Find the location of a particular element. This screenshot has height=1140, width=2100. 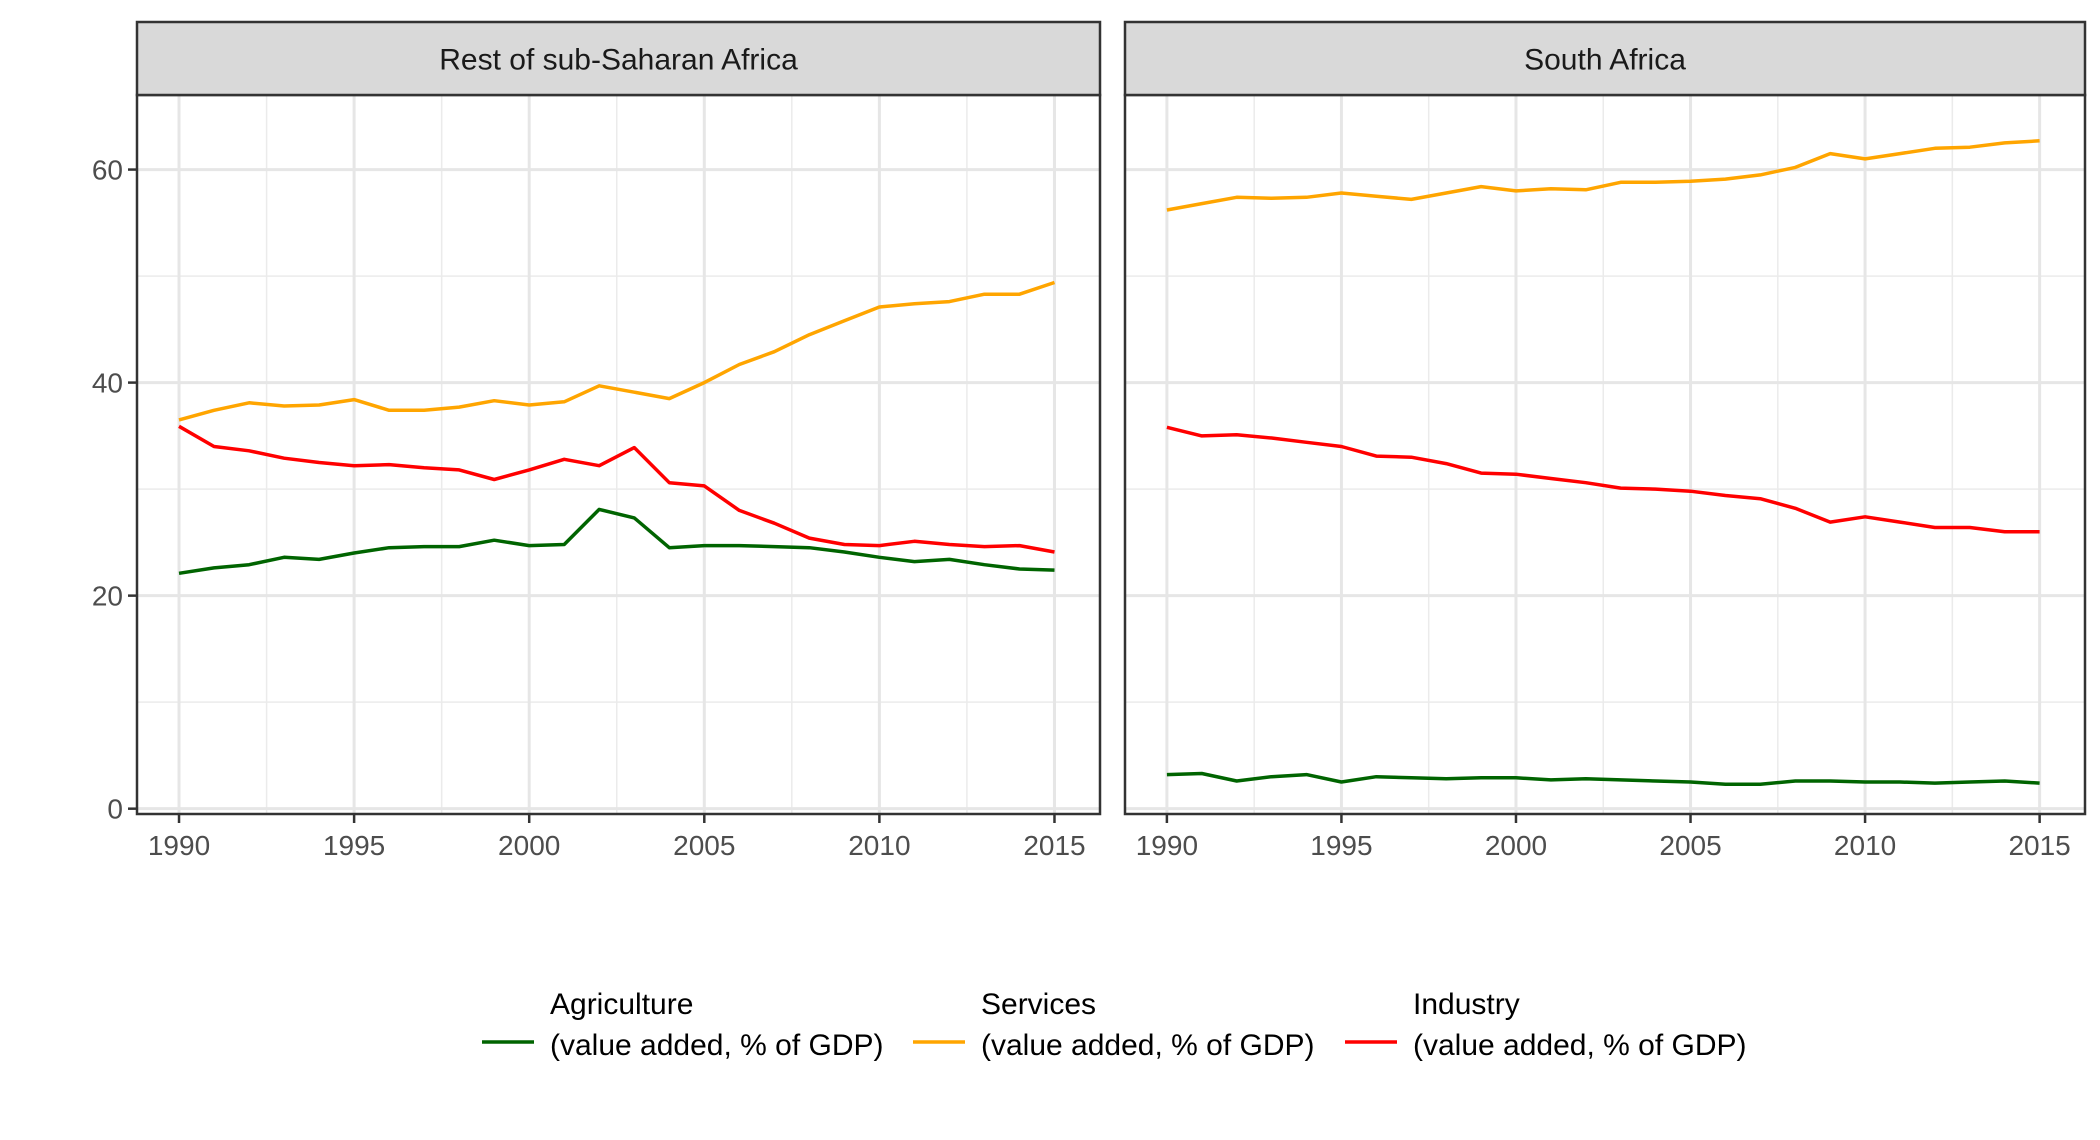

facet-strip-label: Rest of sub-Saharan Africa is located at coordinates (618, 60).